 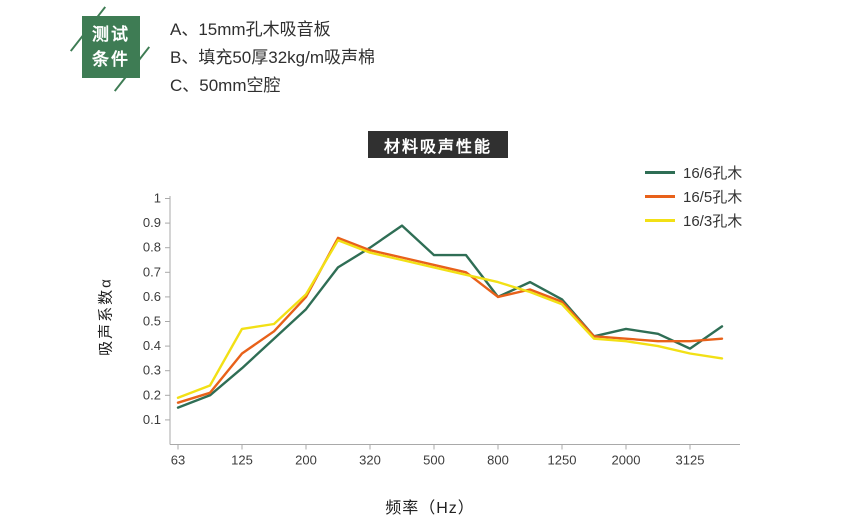 What do you see at coordinates (225, 85) in the screenshot?
I see `condition-item: C、50mm空腔` at bounding box center [225, 85].